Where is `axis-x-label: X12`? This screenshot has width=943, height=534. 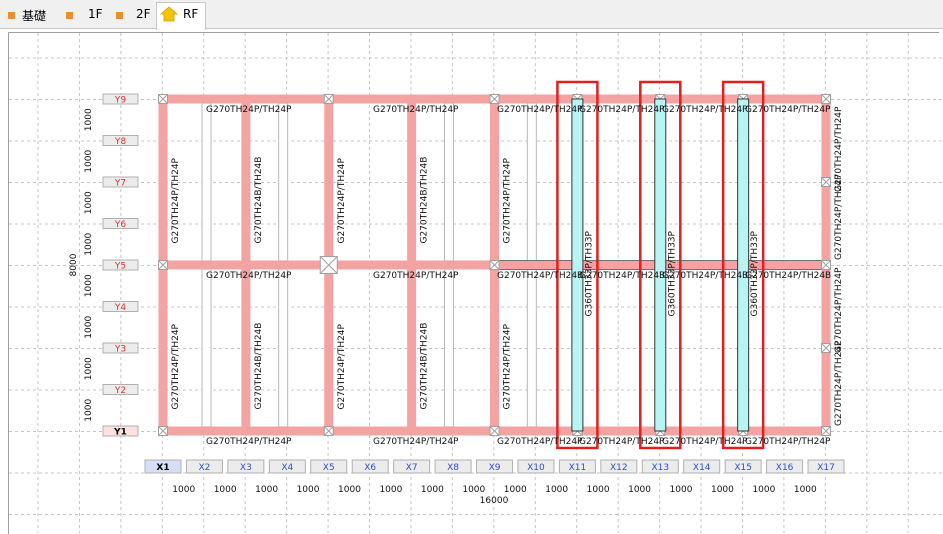 axis-x-label: X12 is located at coordinates (619, 468).